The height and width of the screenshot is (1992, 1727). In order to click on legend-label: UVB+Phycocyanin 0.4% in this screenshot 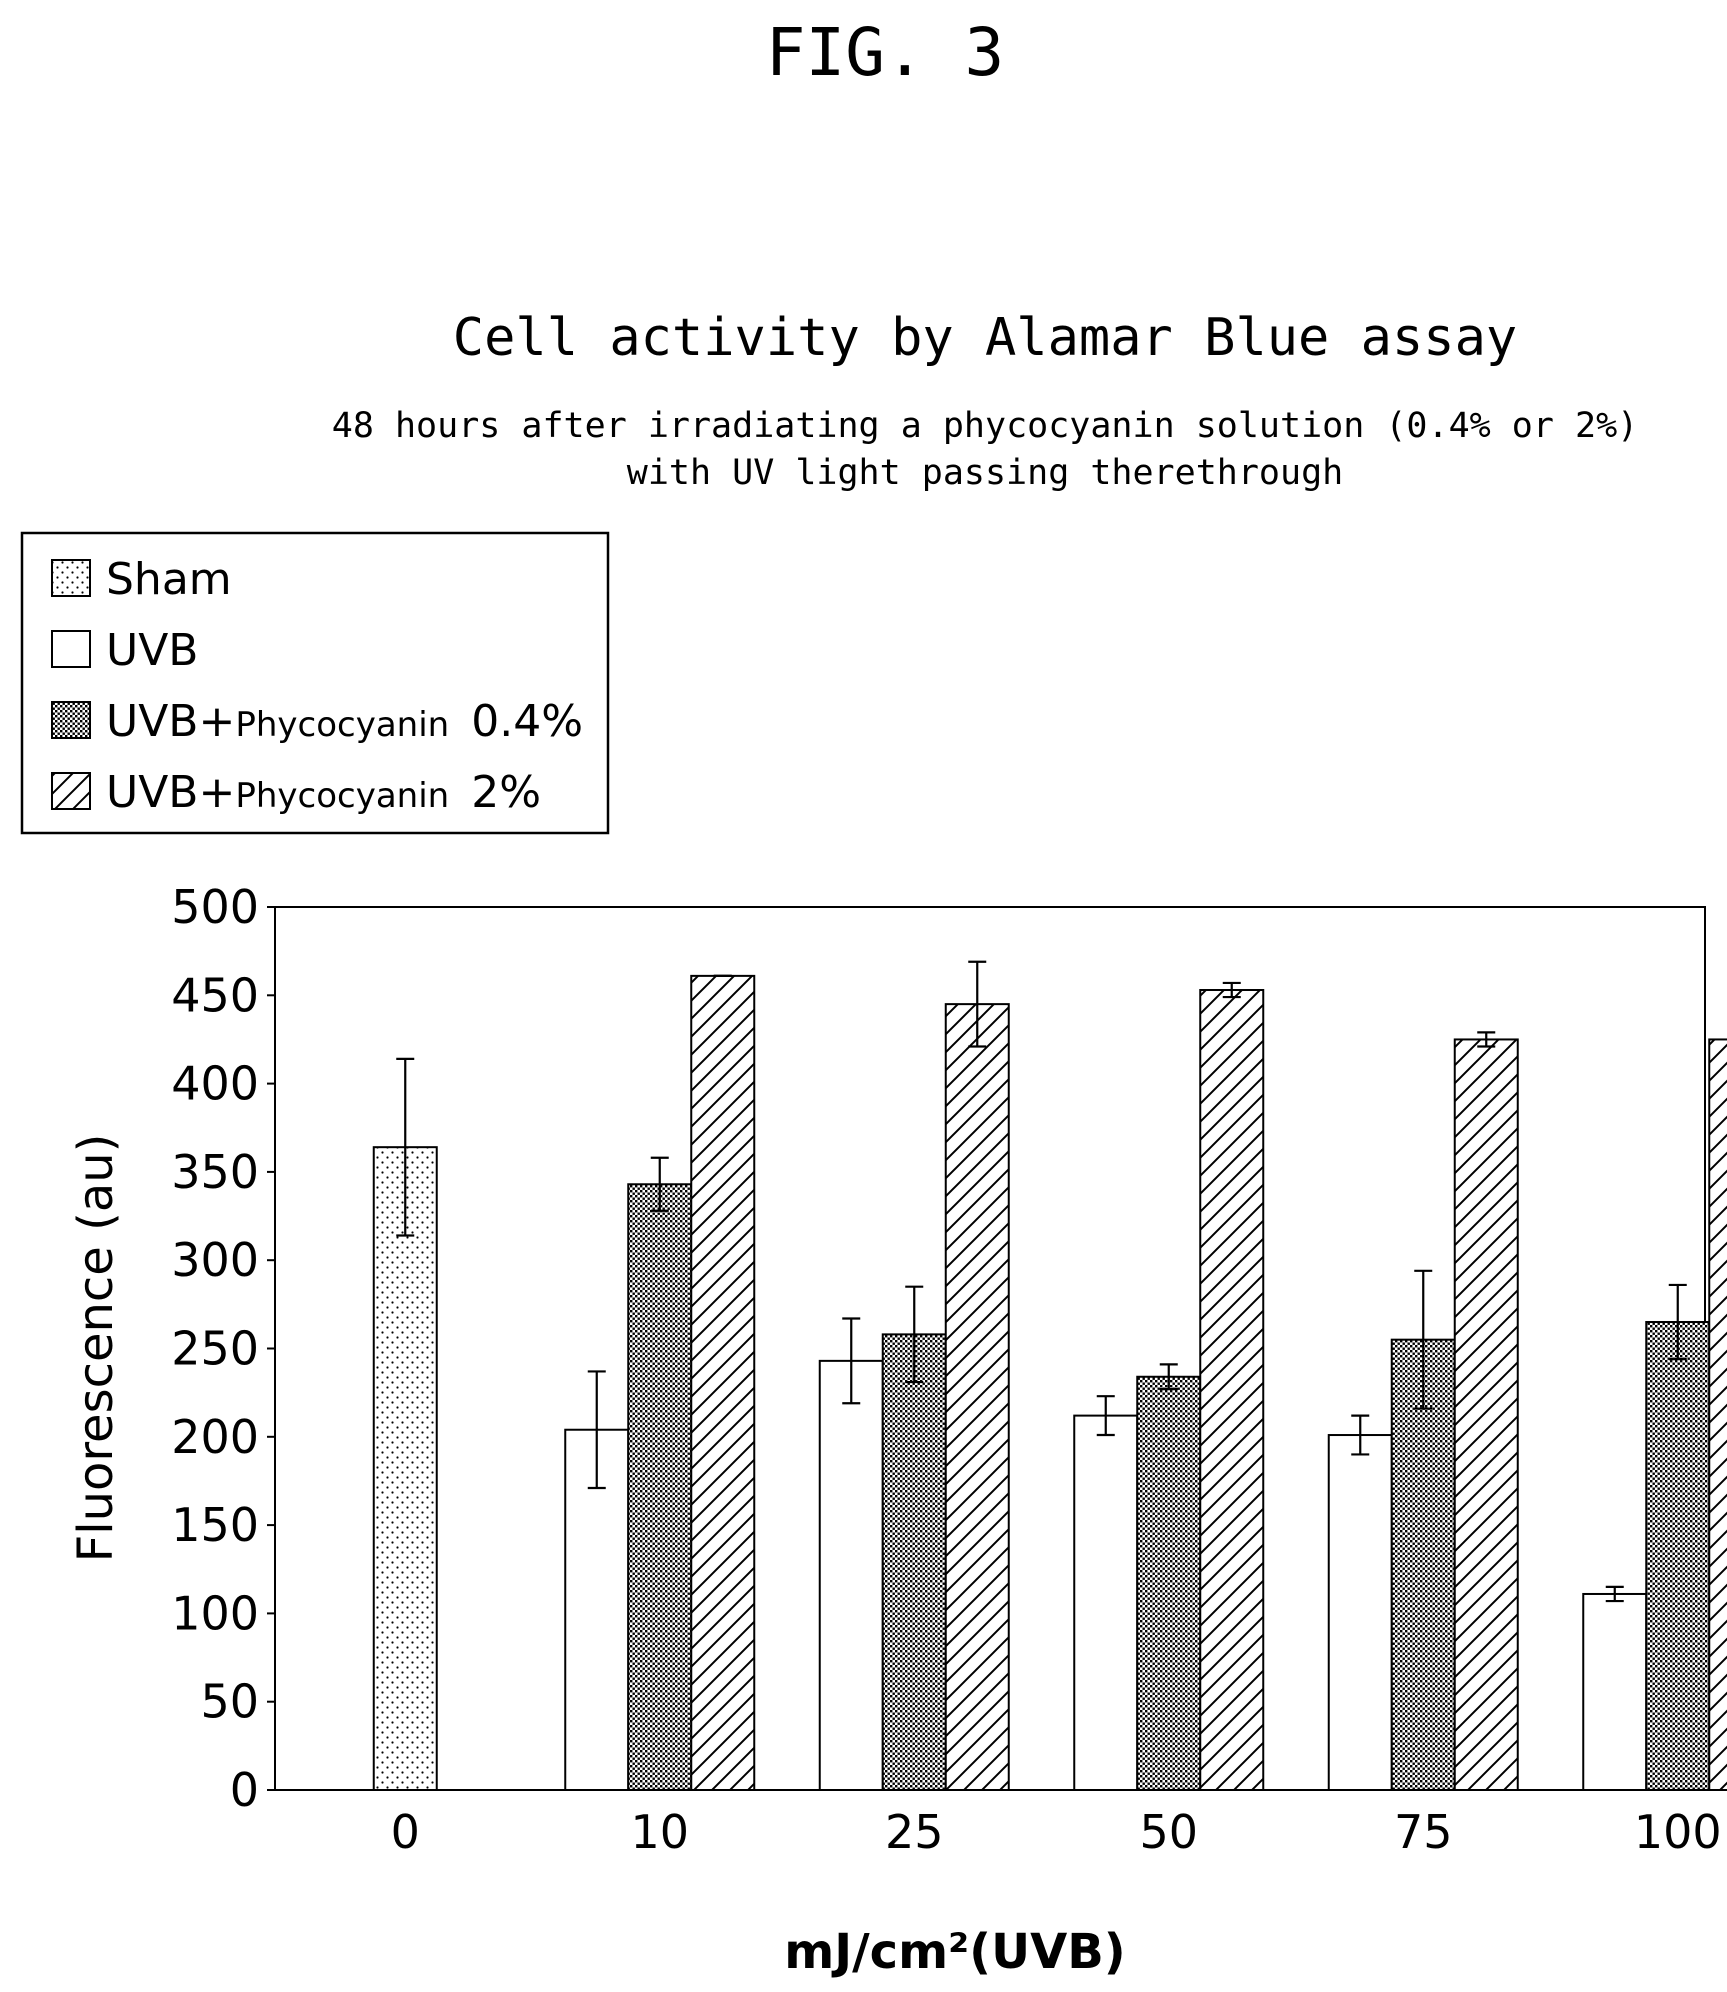, I will do `click(344, 721)`.